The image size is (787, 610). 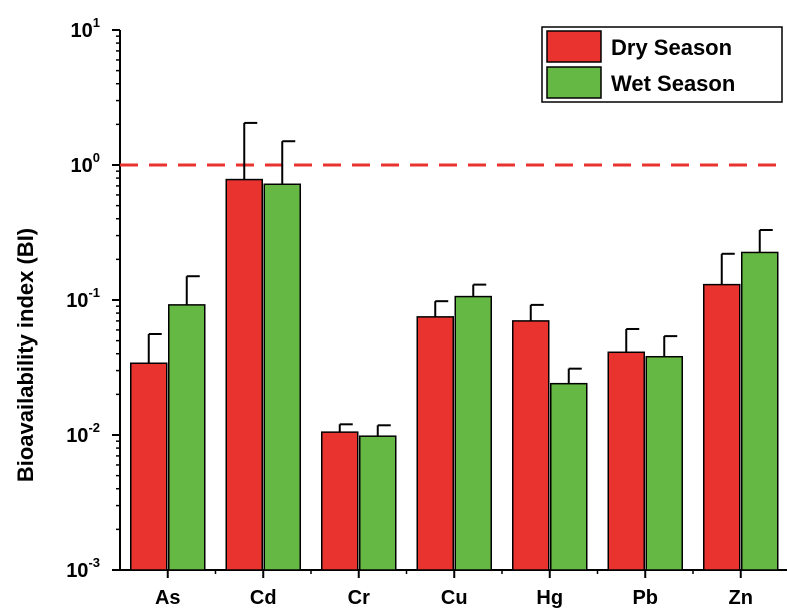 What do you see at coordinates (645, 598) in the screenshot?
I see `x-tick-label-pb: Pb` at bounding box center [645, 598].